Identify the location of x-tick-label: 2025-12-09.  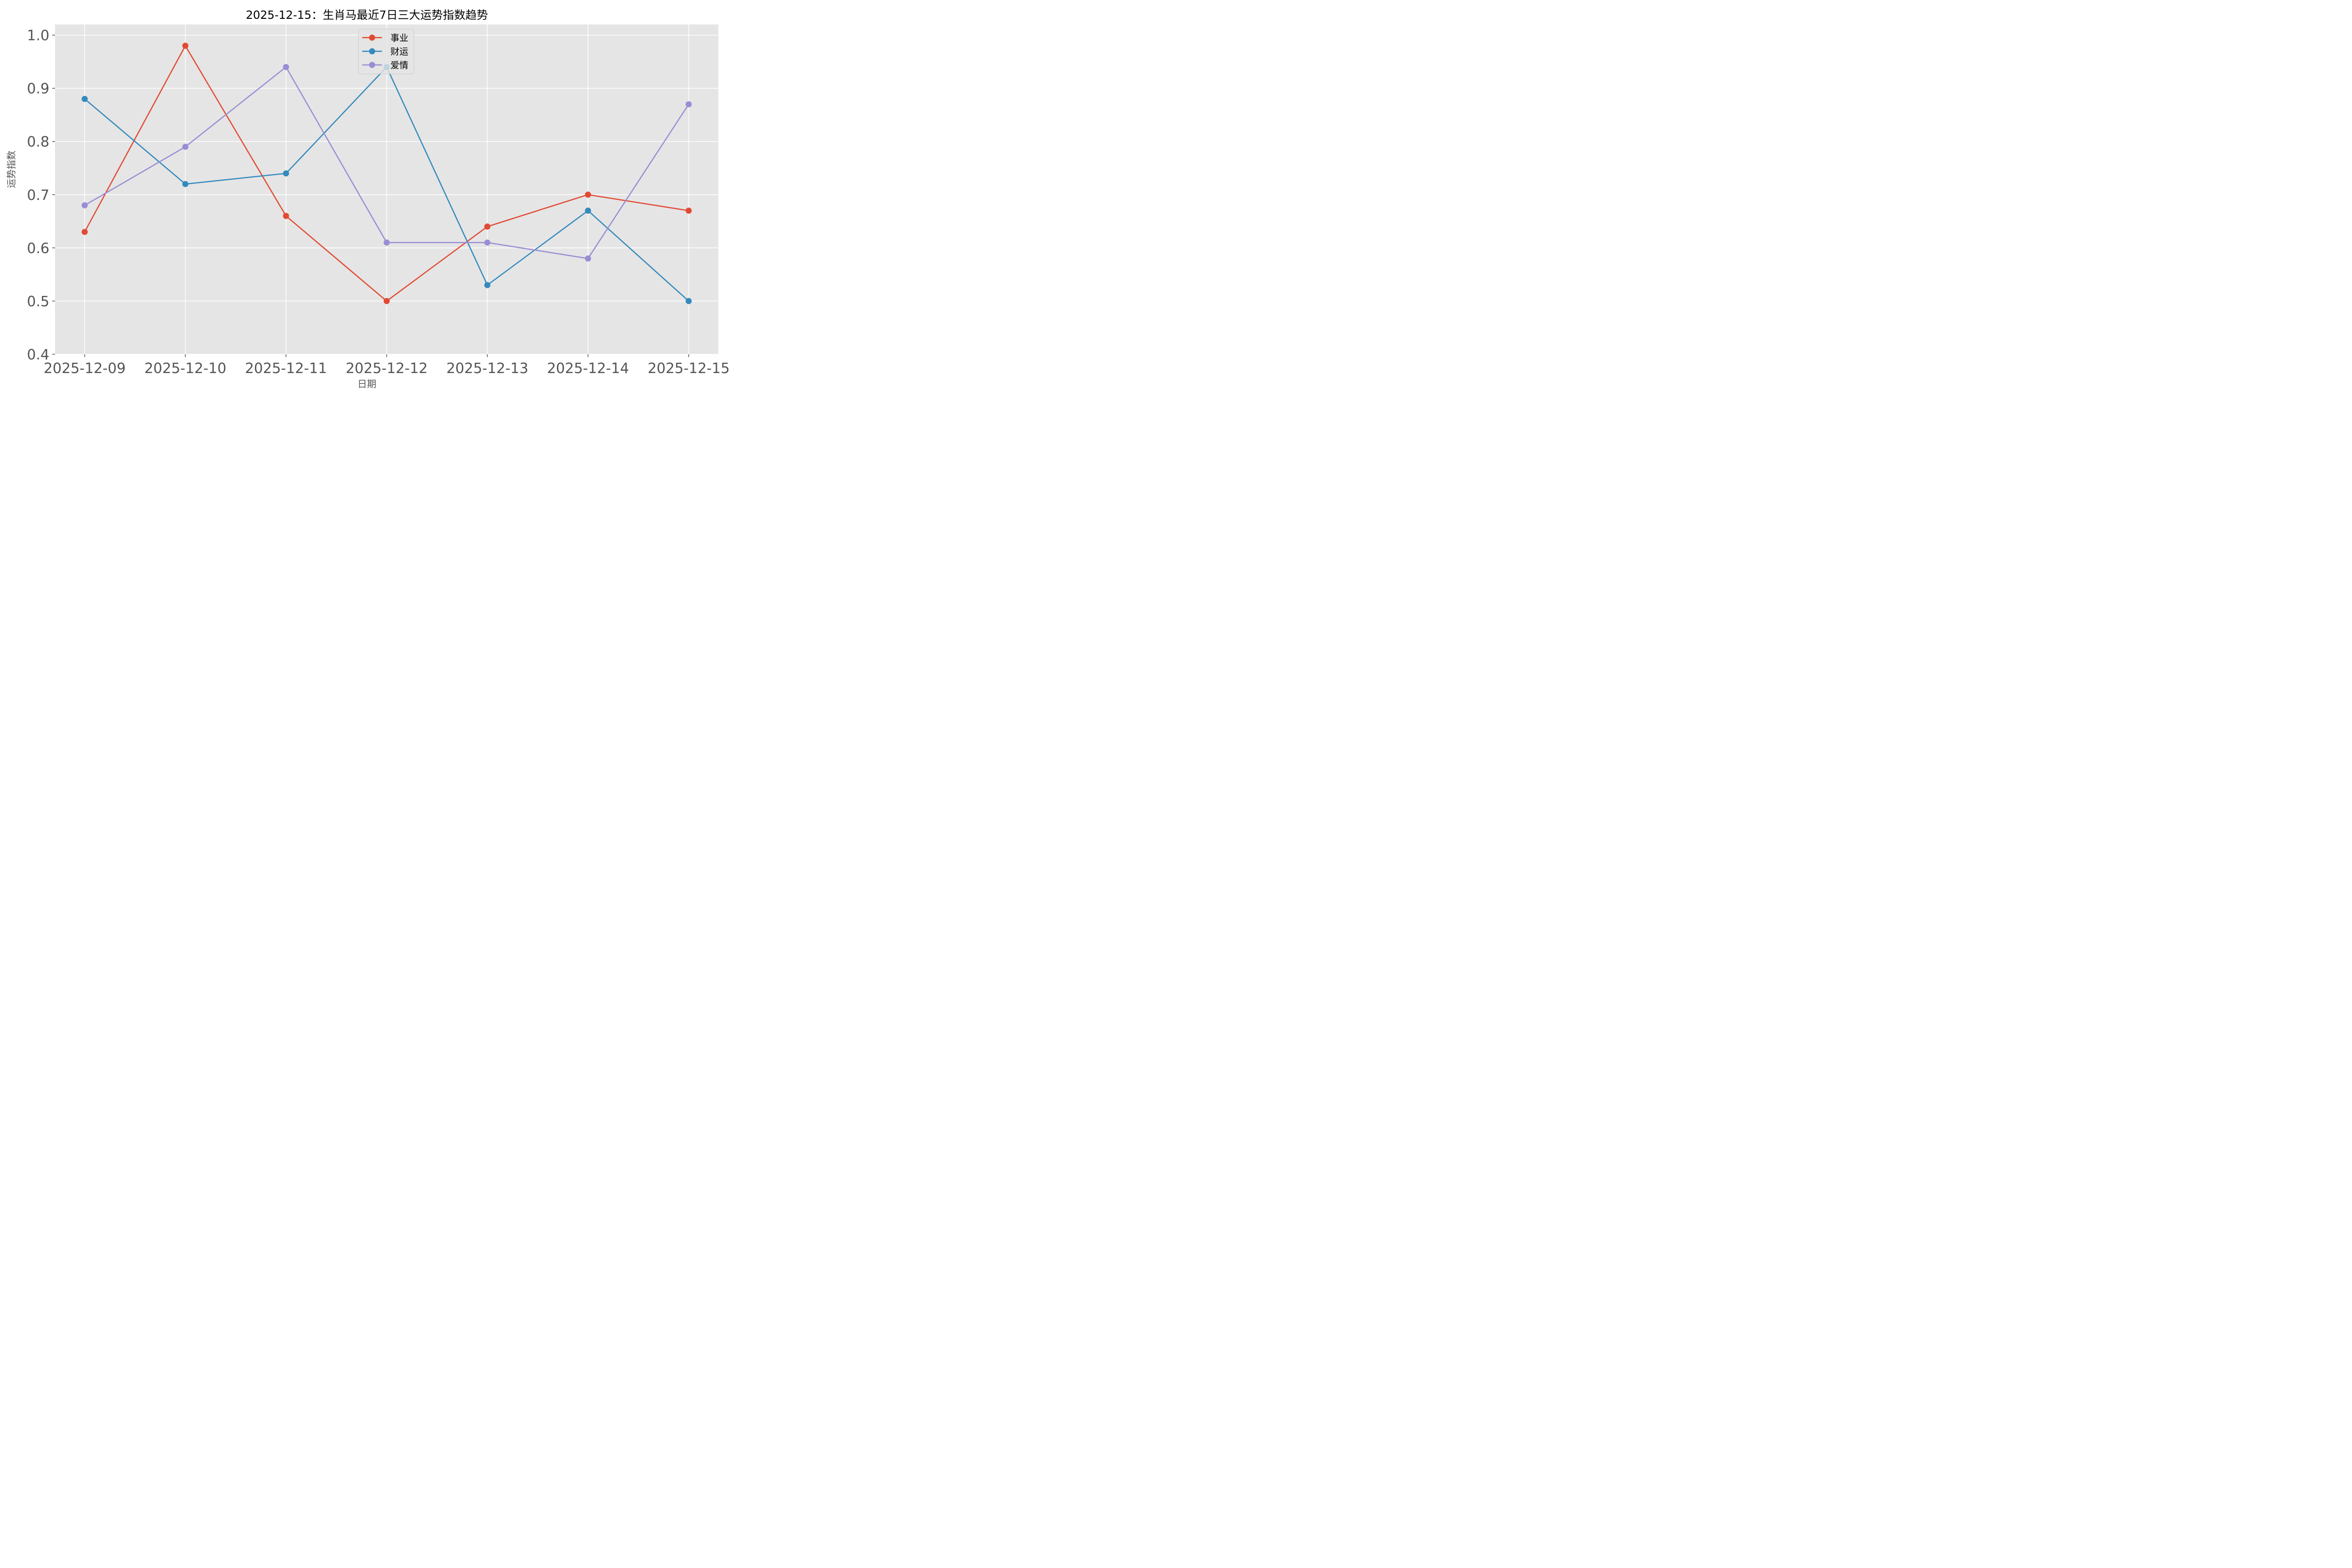
(85, 368).